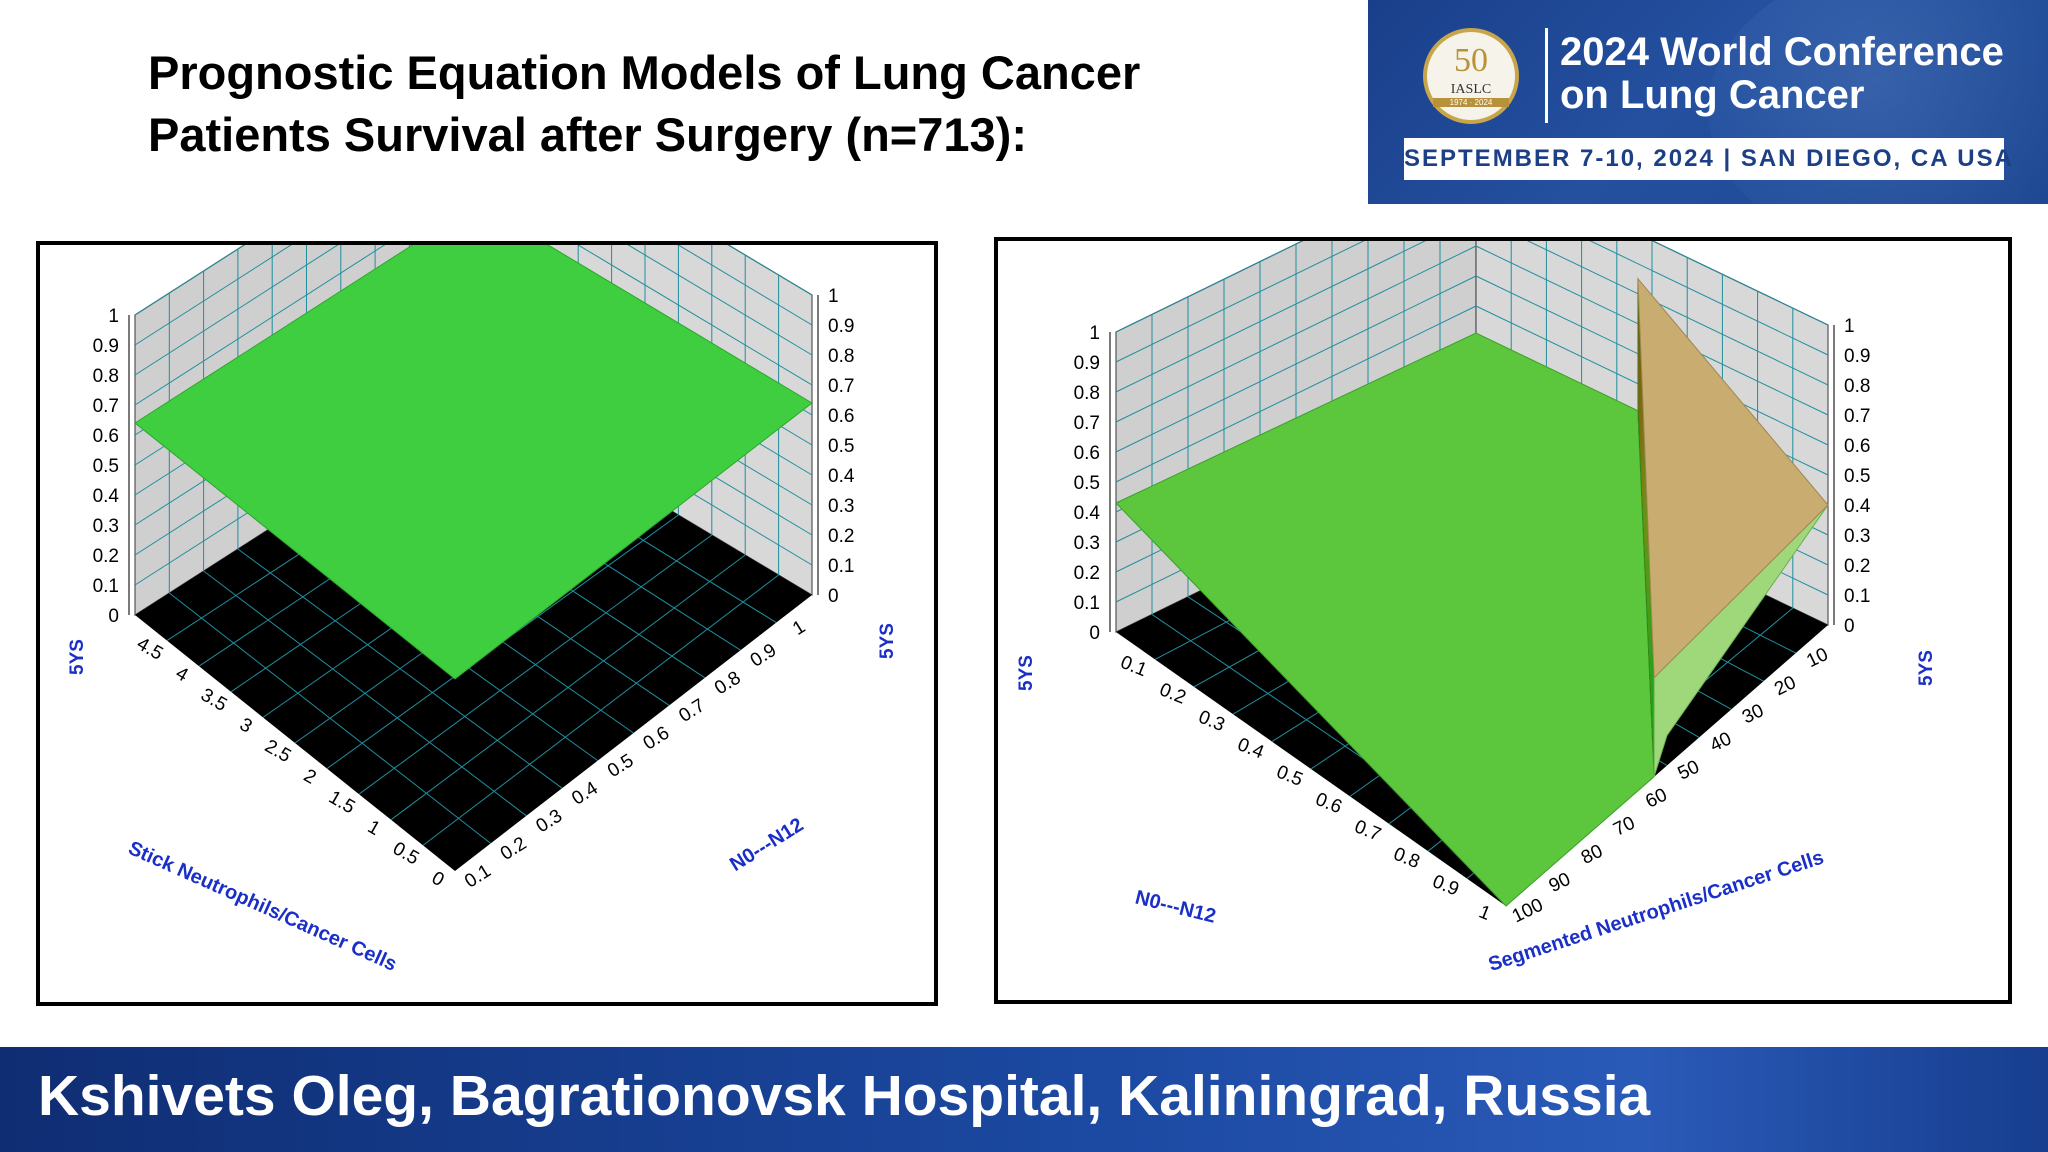 This screenshot has height=1152, width=2048. What do you see at coordinates (262, 906) in the screenshot?
I see `left-axis-title: Stick Neutrophils/Cancer Cells` at bounding box center [262, 906].